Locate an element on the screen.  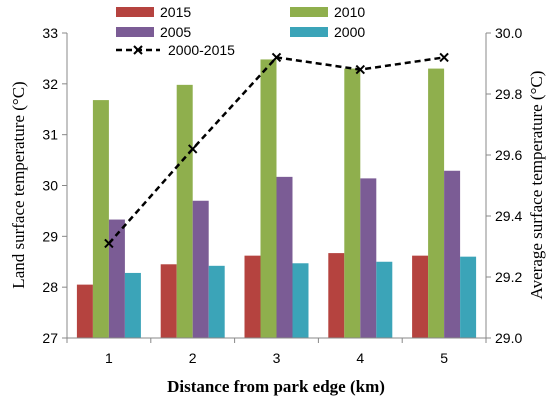
y-tick-label: 28 is located at coordinates (50, 287).